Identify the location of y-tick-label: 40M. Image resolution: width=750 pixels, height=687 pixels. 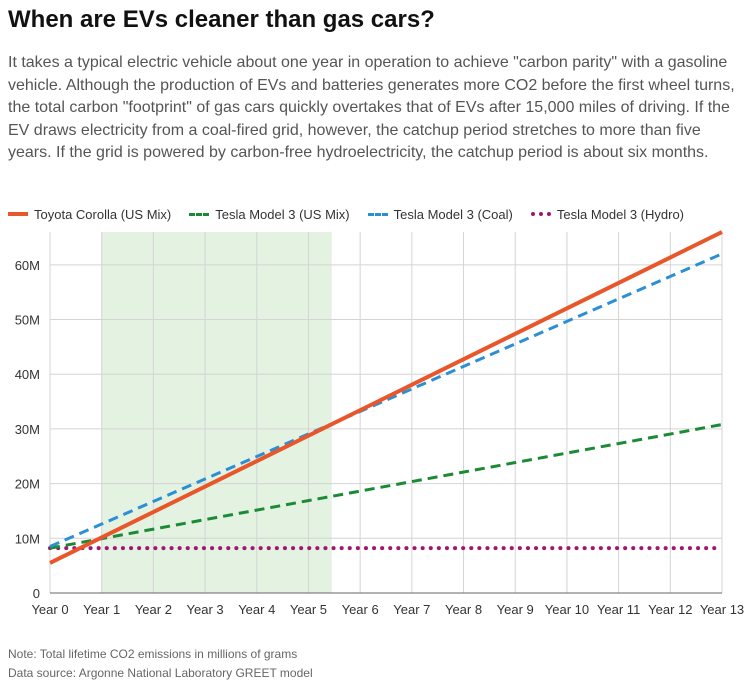
(27, 374).